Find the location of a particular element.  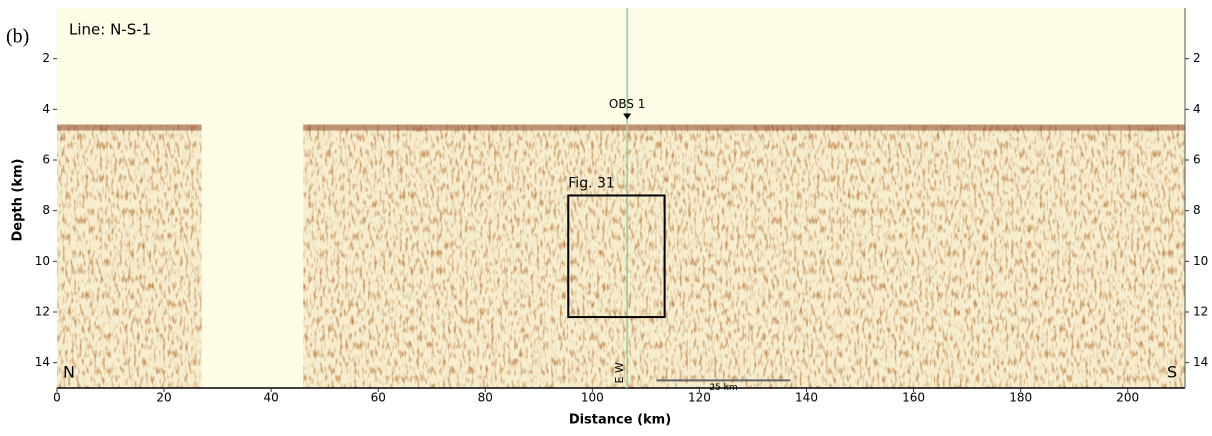

x-tick-label: 160 is located at coordinates (913, 398).